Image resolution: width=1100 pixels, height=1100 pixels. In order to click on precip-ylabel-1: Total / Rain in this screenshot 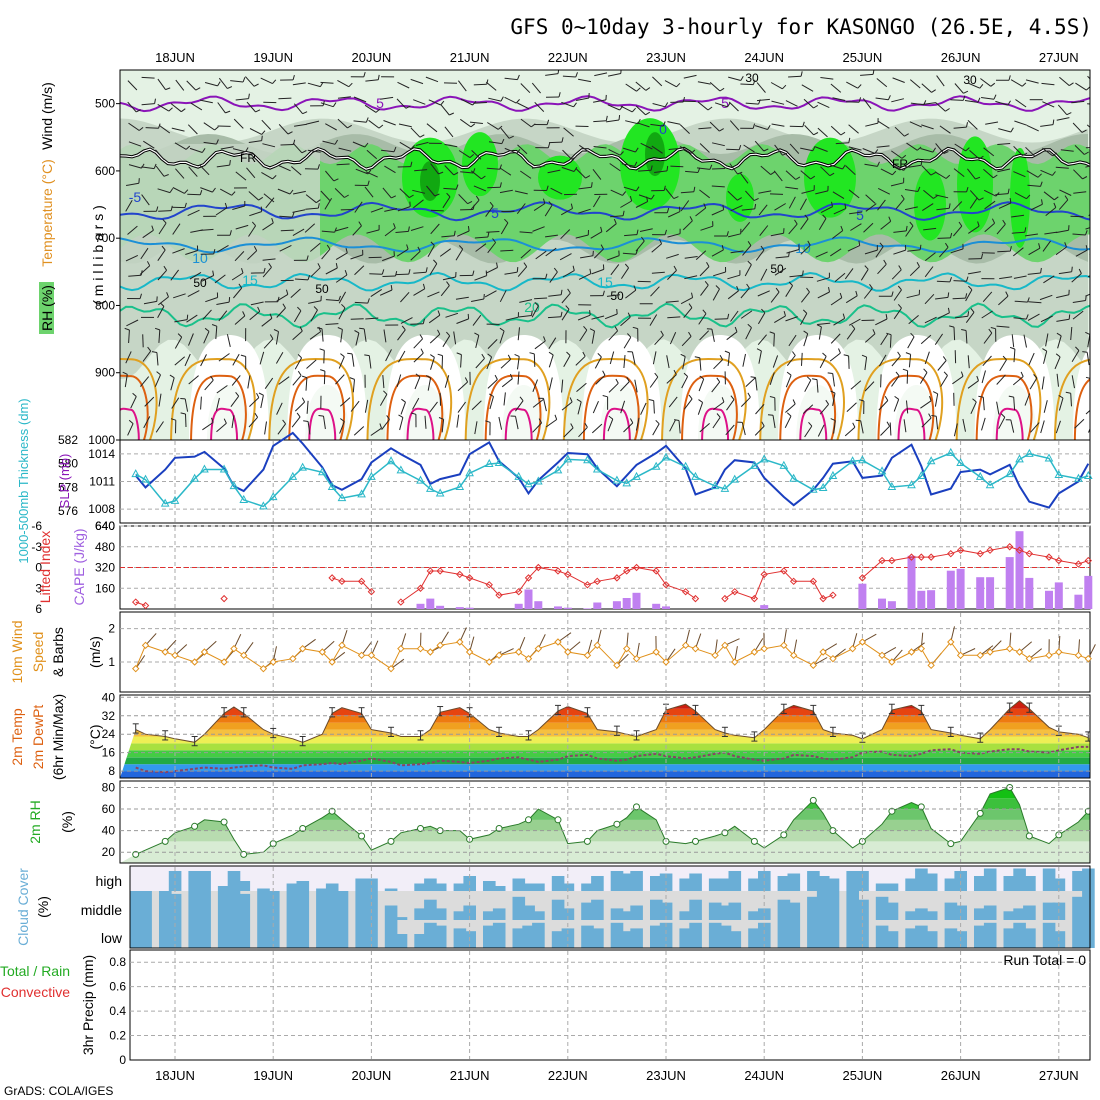, I will do `click(35, 971)`.